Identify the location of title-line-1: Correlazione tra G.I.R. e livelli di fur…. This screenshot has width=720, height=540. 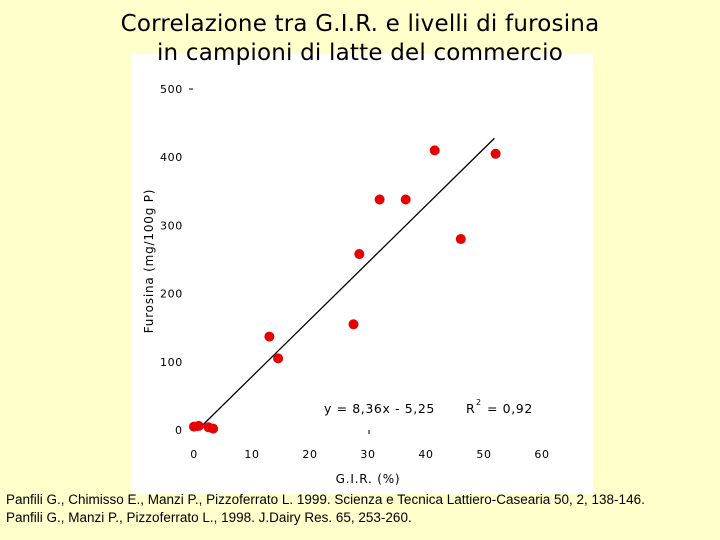
(360, 24).